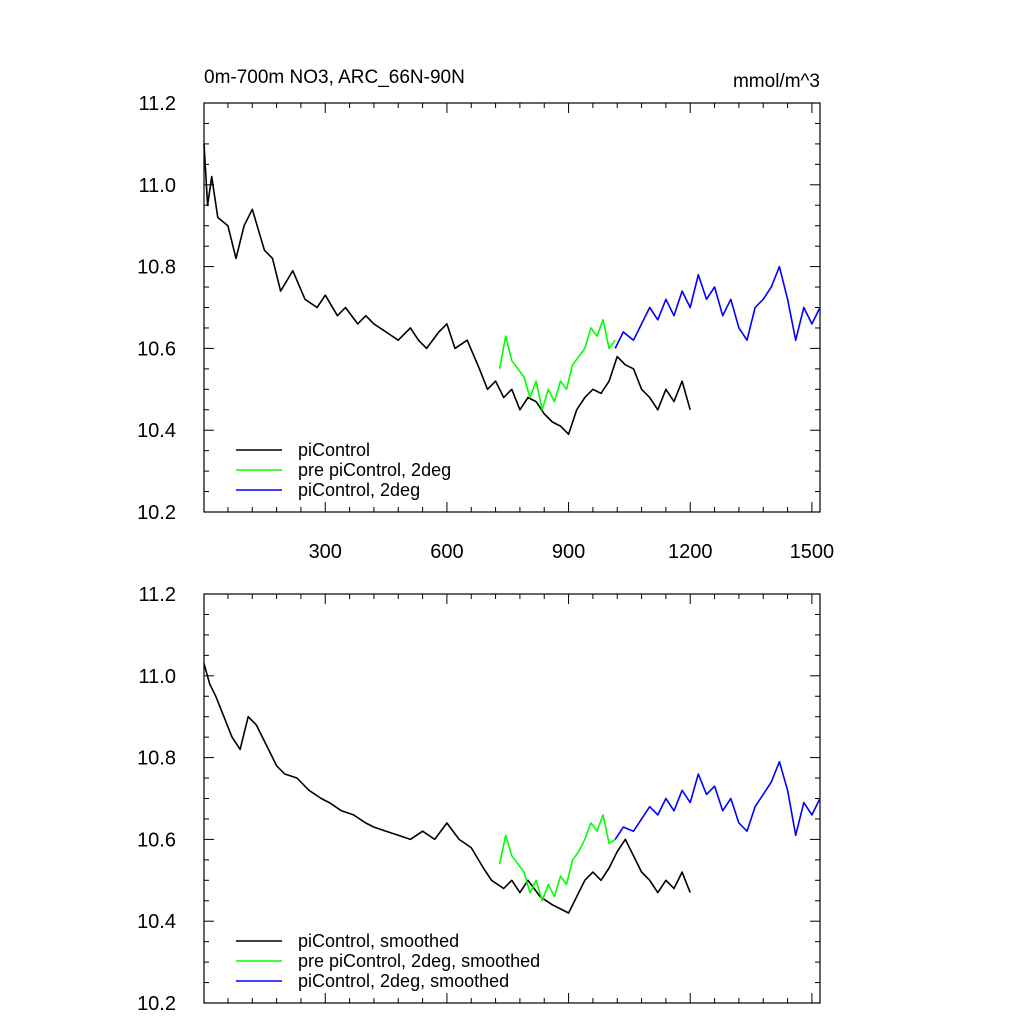  What do you see at coordinates (690, 552) in the screenshot?
I see `x-tick-label: 1200` at bounding box center [690, 552].